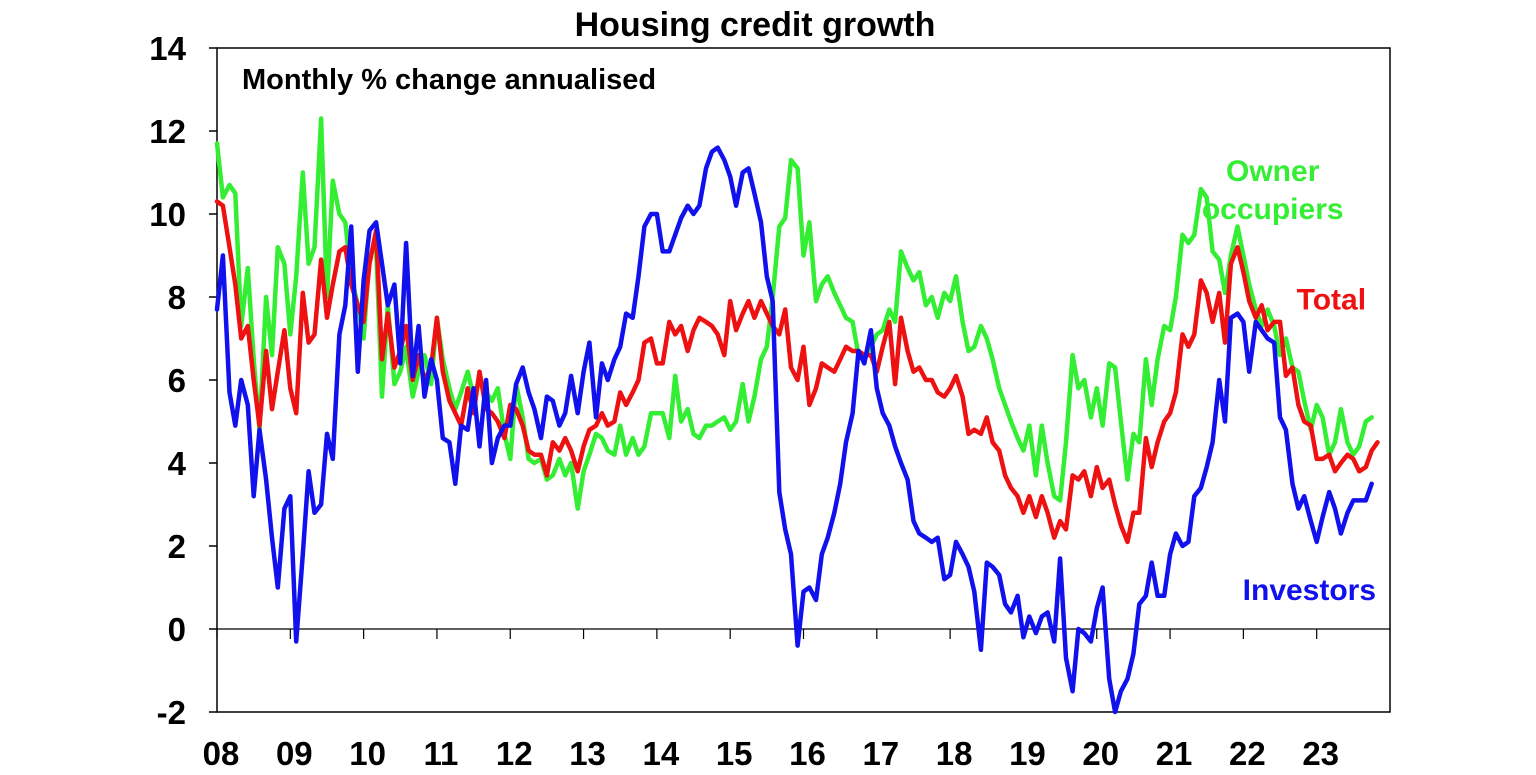  I want to click on x-tick-label: 09, so click(294, 753).